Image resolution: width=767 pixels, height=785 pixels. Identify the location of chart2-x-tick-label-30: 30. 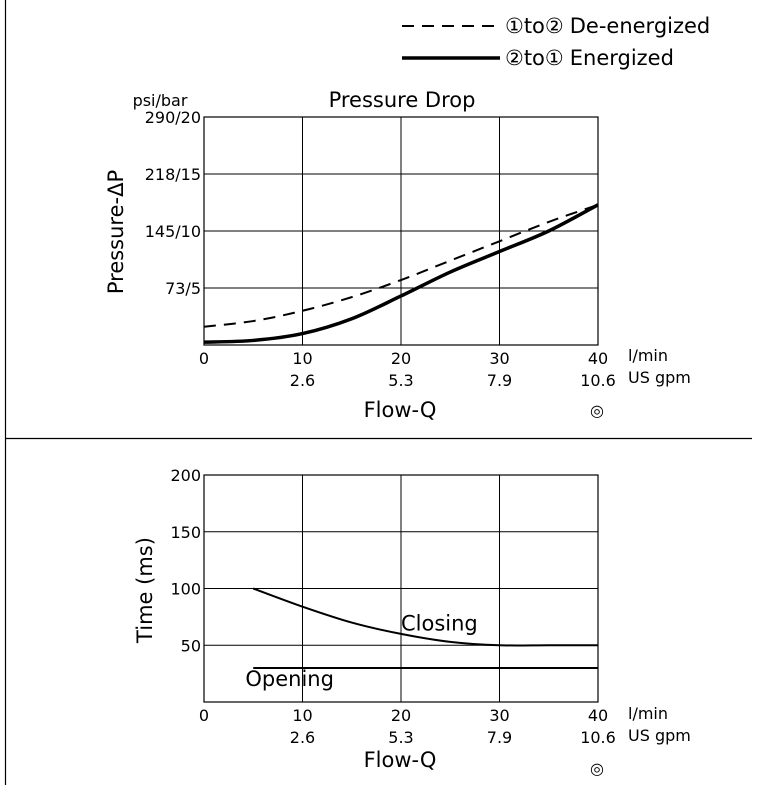
(499, 715).